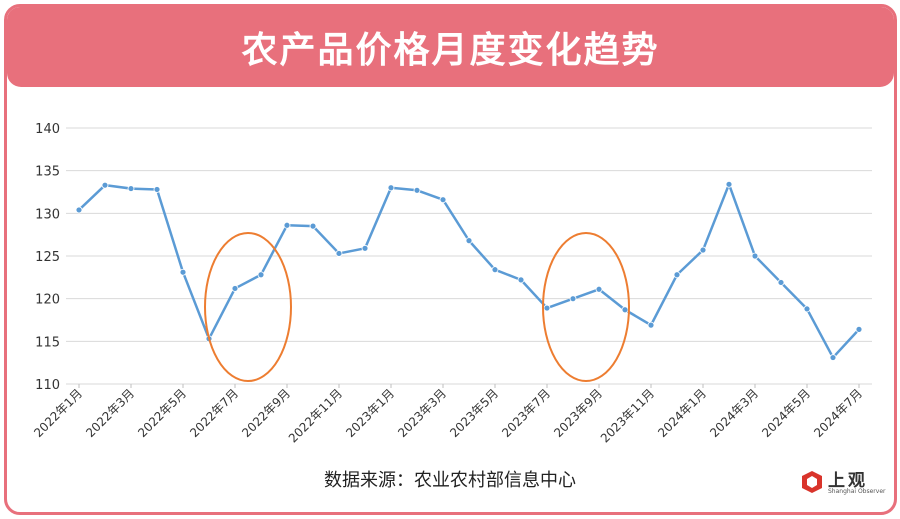 The width and height of the screenshot is (900, 519). What do you see at coordinates (47, 300) in the screenshot?
I see `y-tick-label: 120` at bounding box center [47, 300].